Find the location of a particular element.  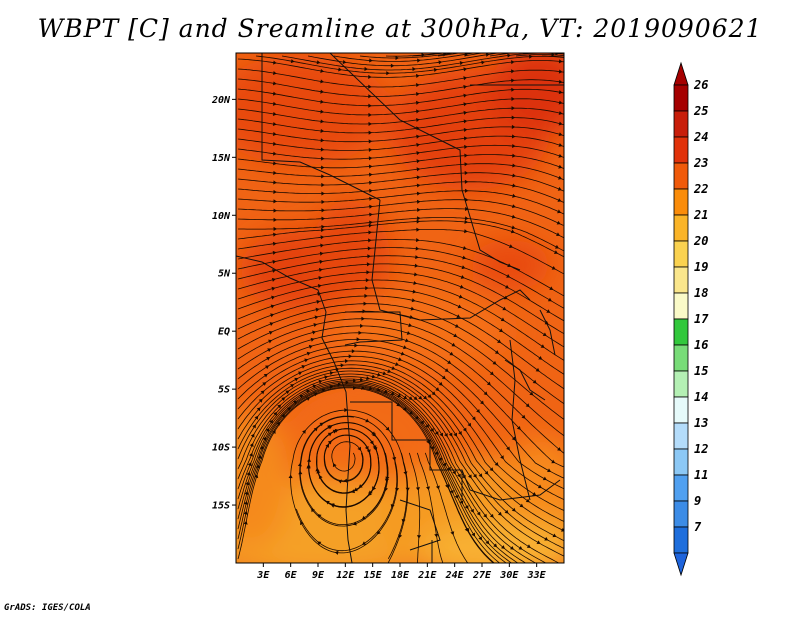

lon-tick-label: 30E is located at coordinates (509, 575).